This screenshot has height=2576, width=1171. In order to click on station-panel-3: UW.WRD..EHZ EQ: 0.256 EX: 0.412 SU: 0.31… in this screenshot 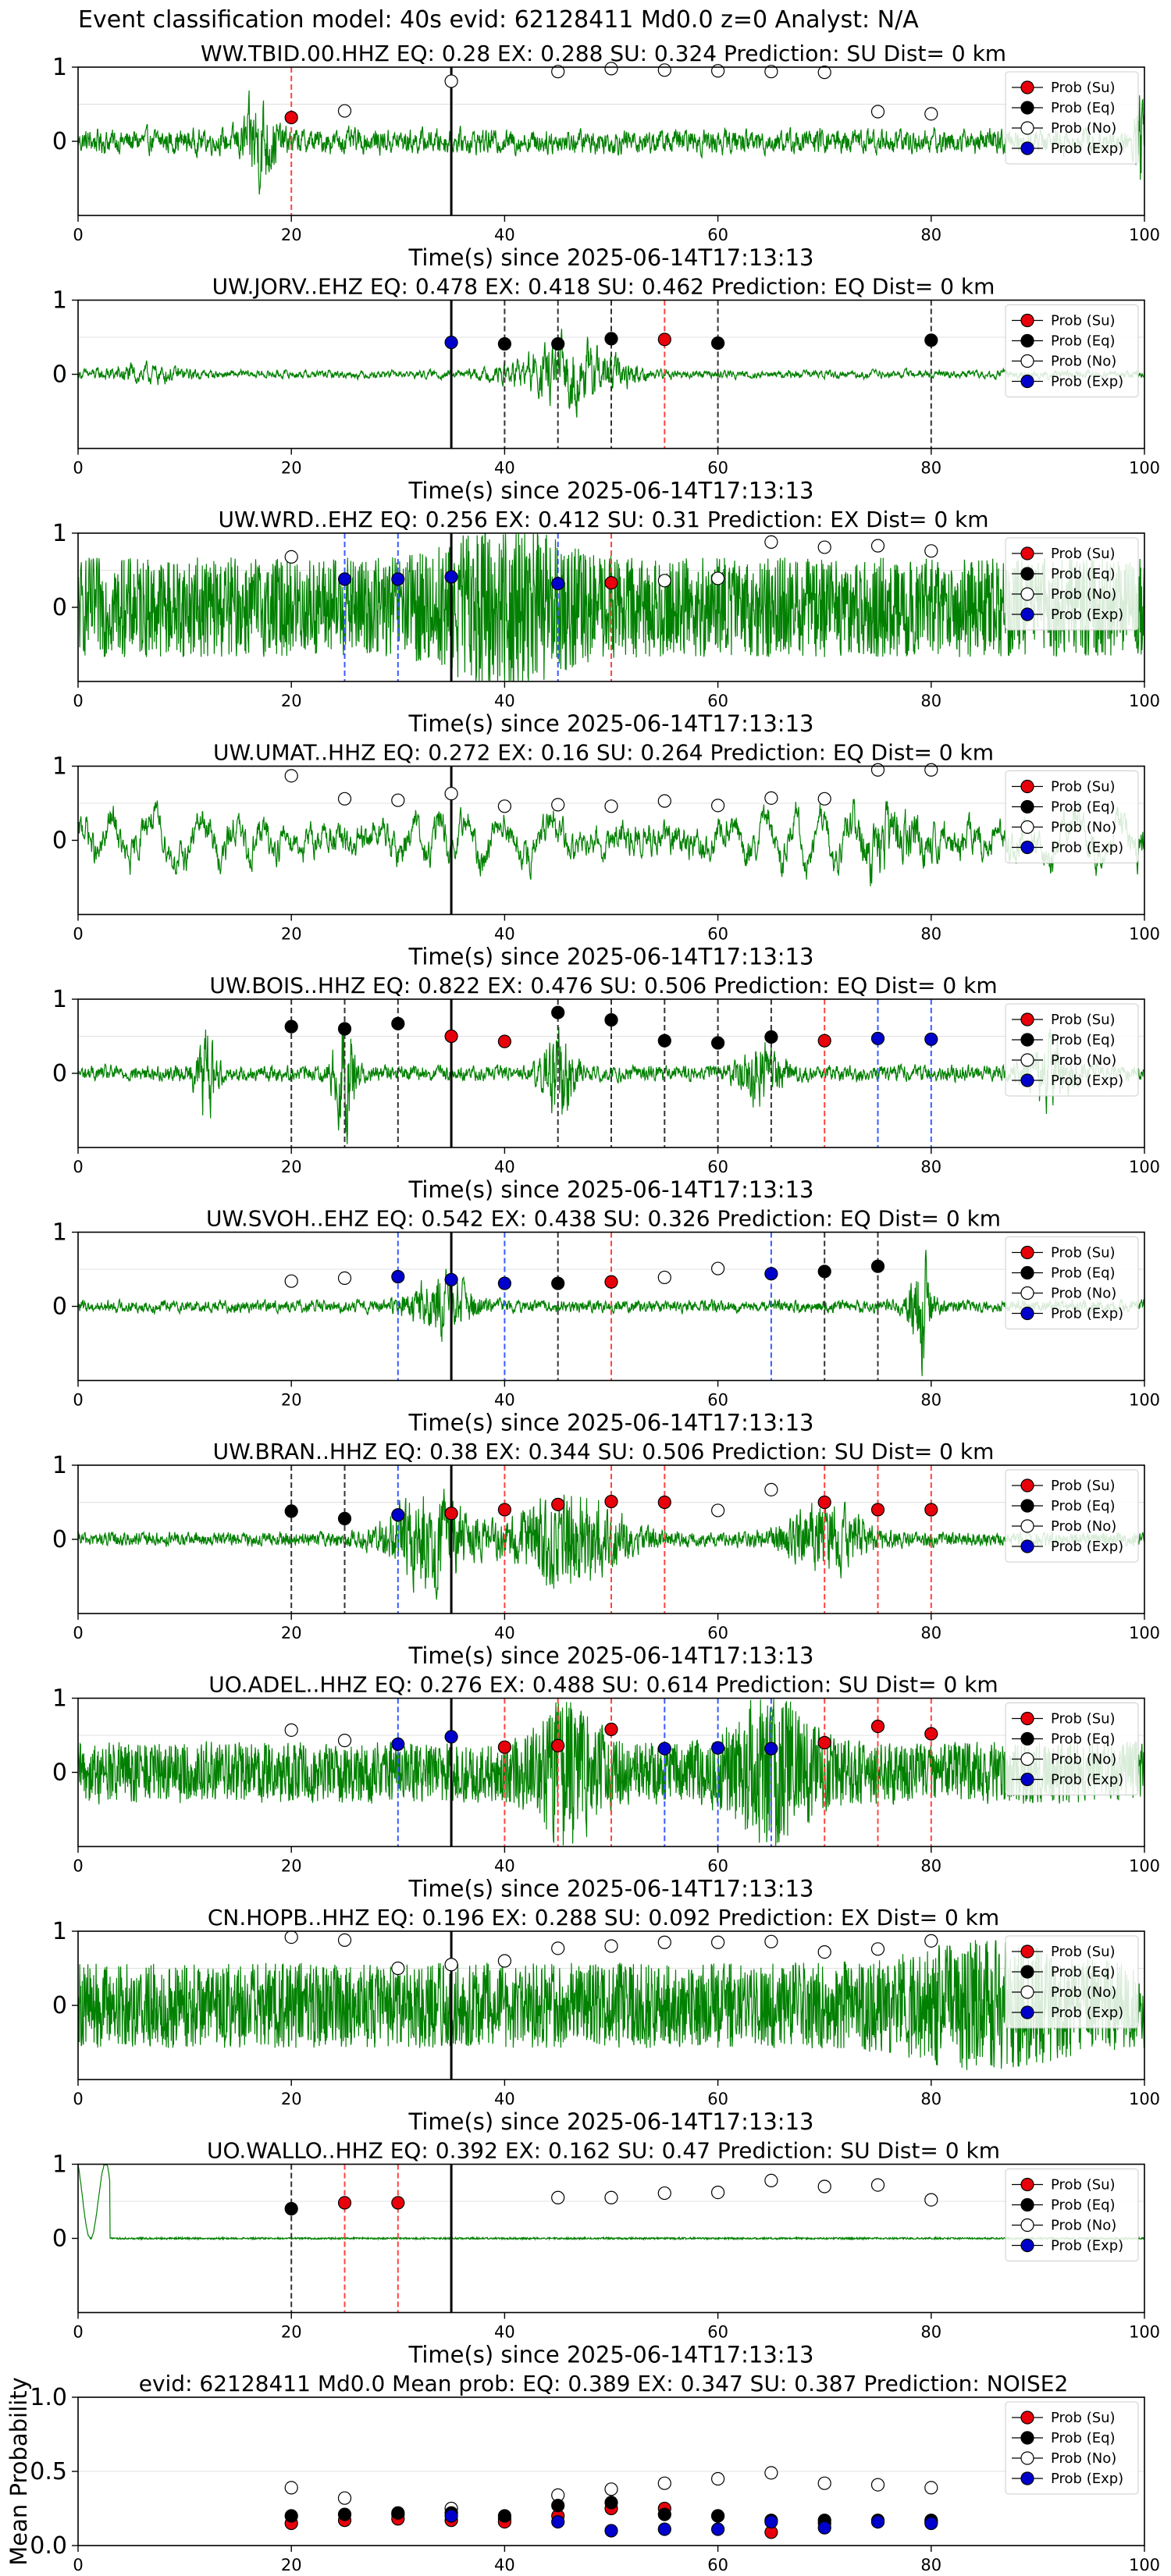, I will do `click(606, 622)`.